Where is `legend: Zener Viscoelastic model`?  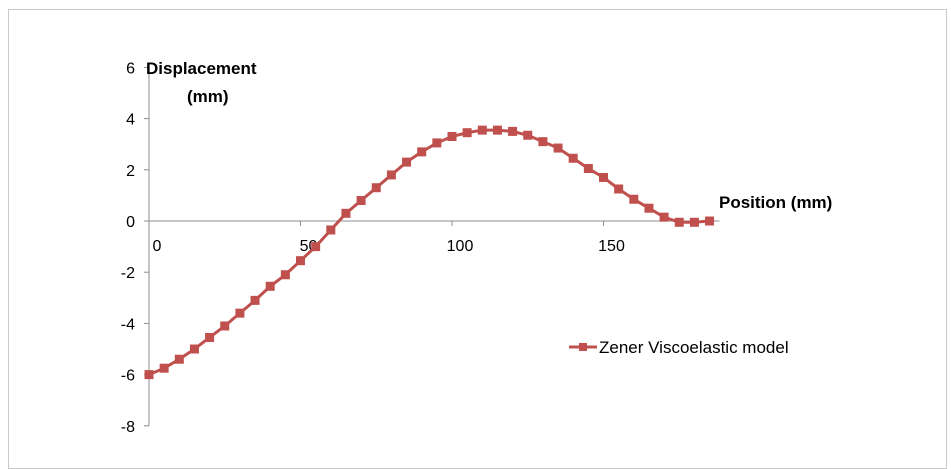 legend: Zener Viscoelastic model is located at coordinates (679, 347).